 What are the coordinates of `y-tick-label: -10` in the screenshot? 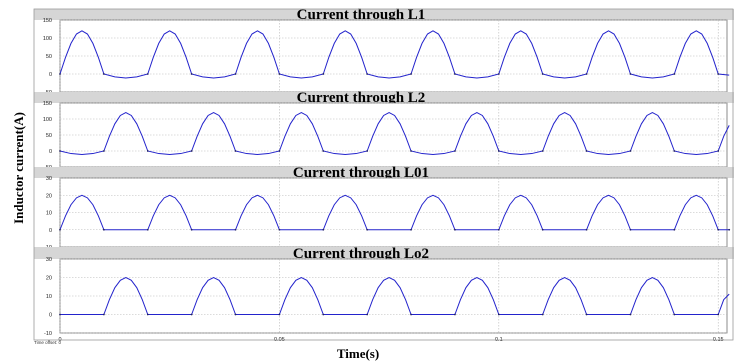 It's located at (48, 334).